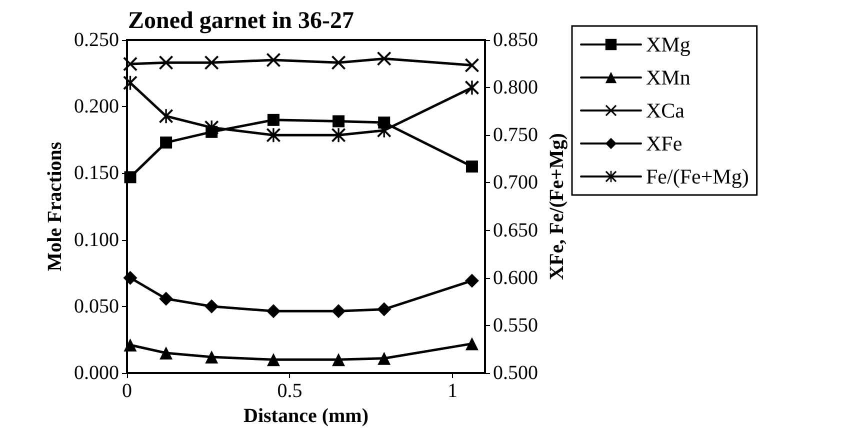  Describe the element at coordinates (664, 144) in the screenshot. I see `legend-label: XFe` at that location.